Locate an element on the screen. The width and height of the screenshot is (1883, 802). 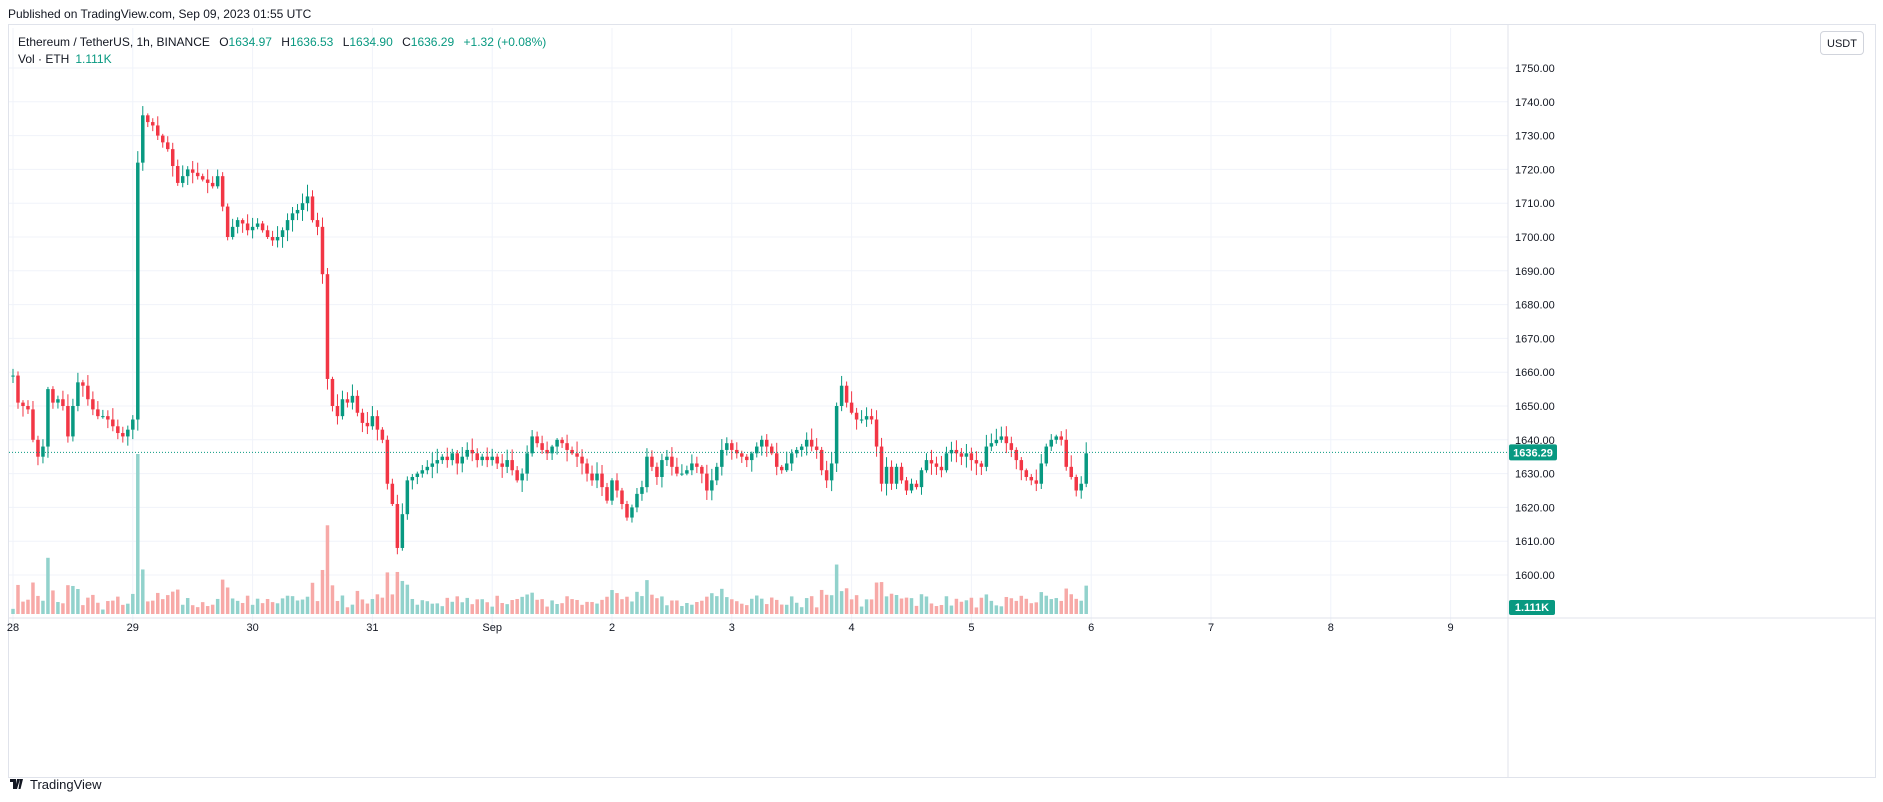
currency-button: USDT is located at coordinates (1842, 43).